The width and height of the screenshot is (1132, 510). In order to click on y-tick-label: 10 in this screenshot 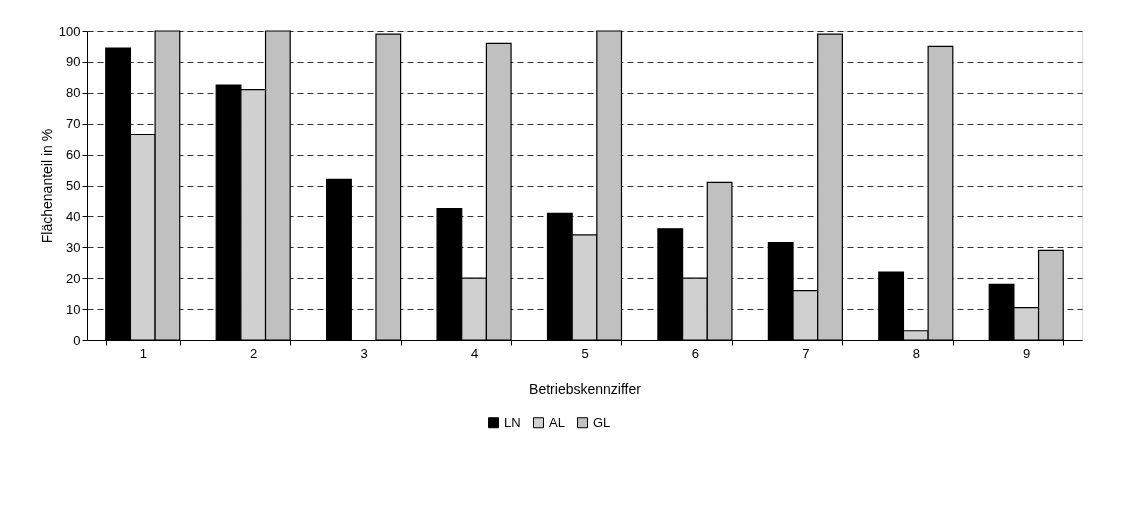, I will do `click(73, 309)`.